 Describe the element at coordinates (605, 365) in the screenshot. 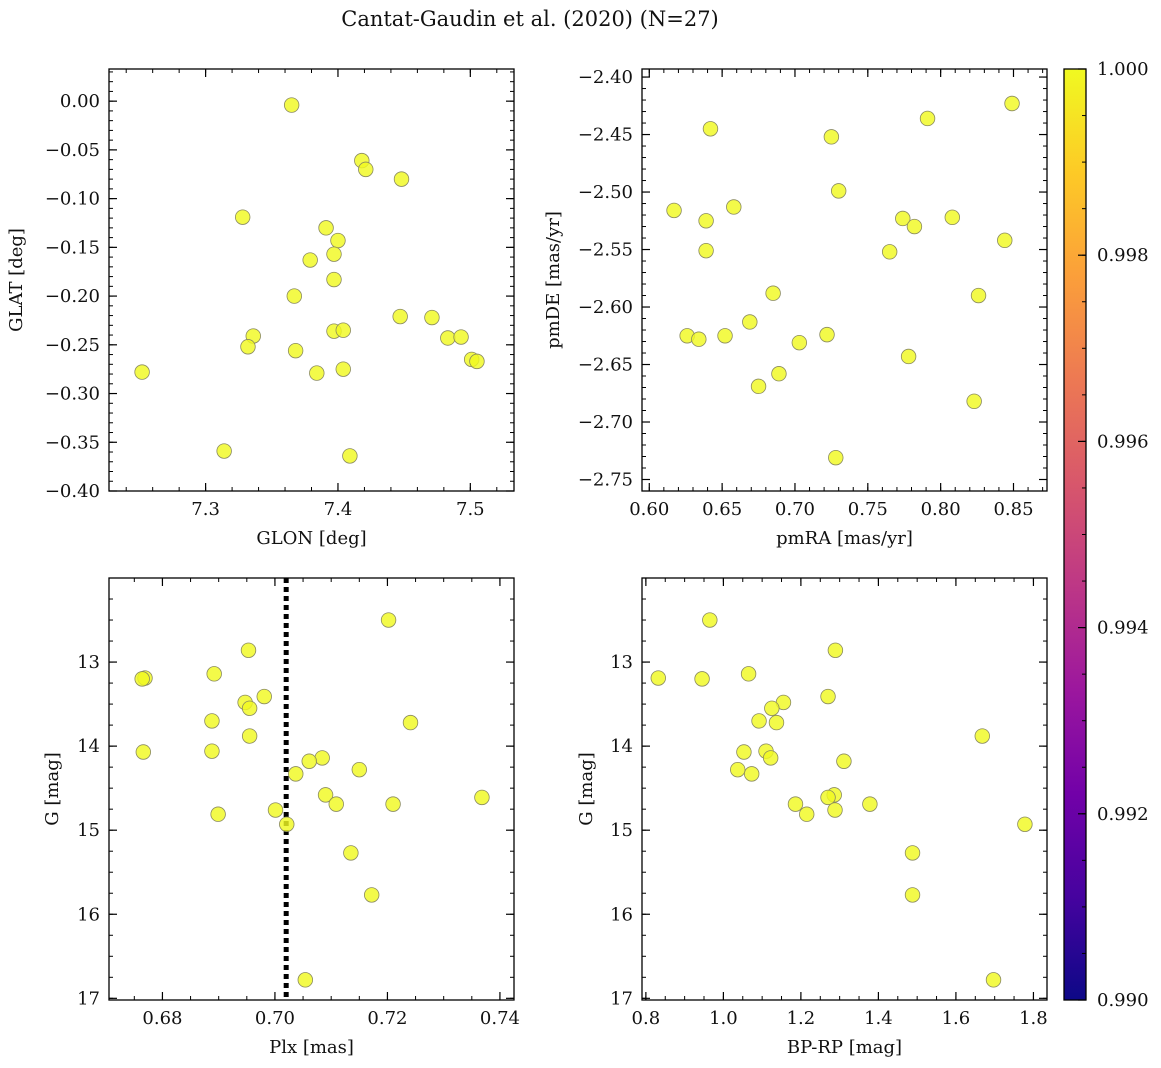

I see `y-tick-label: −2.65` at that location.